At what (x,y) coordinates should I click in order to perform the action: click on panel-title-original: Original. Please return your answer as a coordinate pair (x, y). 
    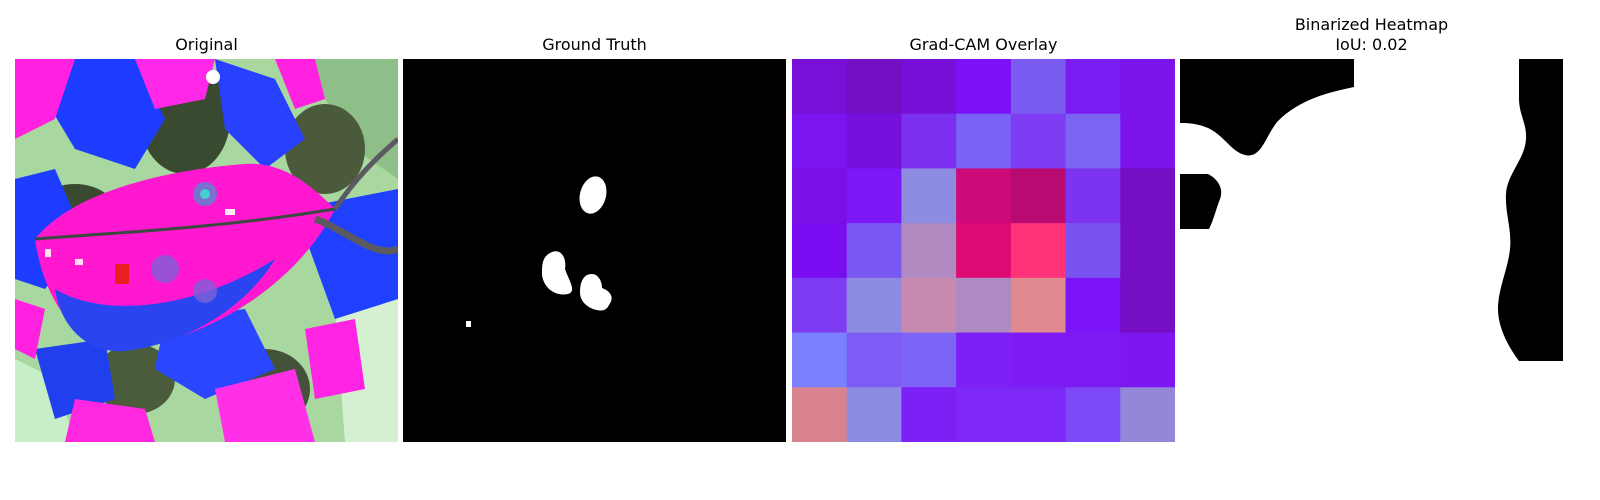
    Looking at the image, I should click on (206, 44).